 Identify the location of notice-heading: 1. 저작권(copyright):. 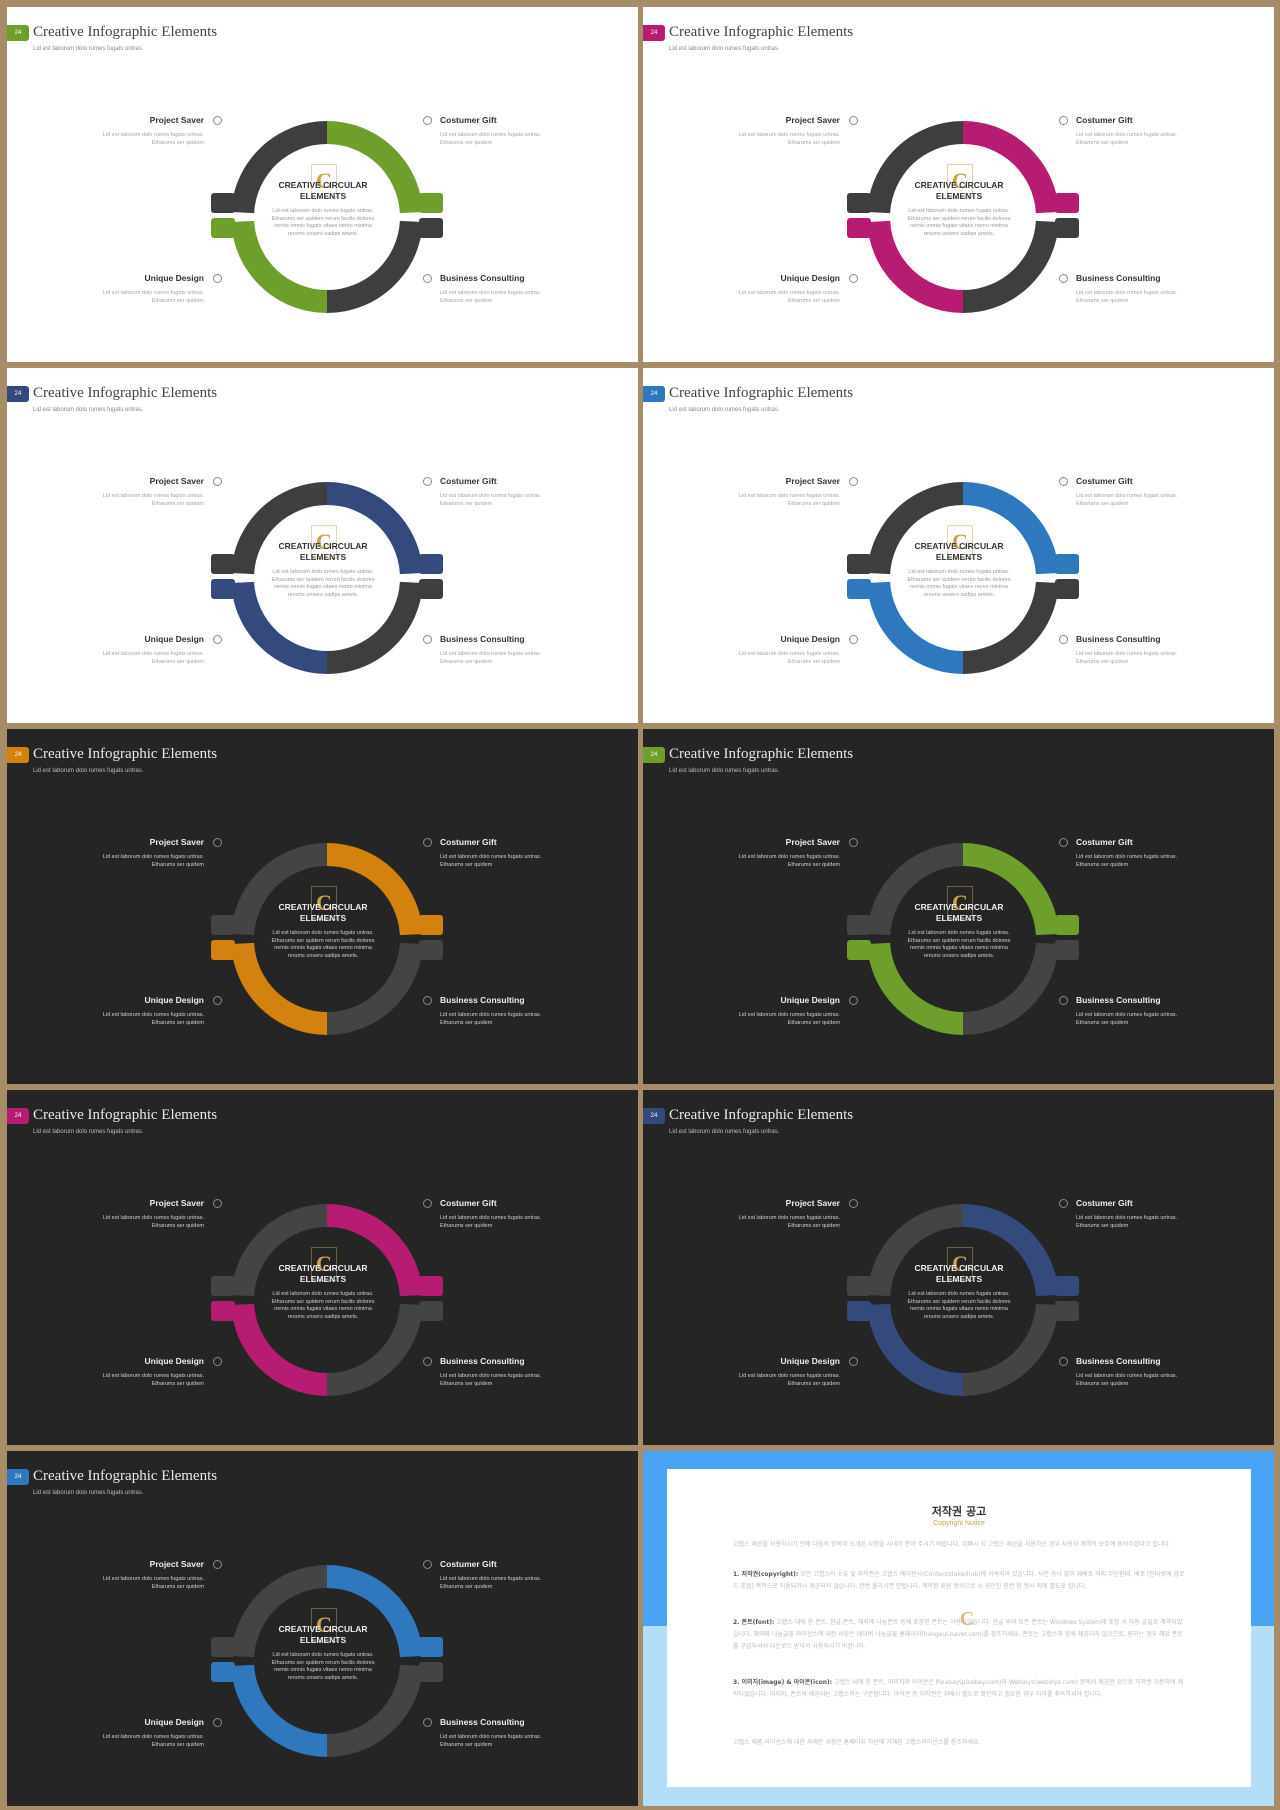
(766, 1574).